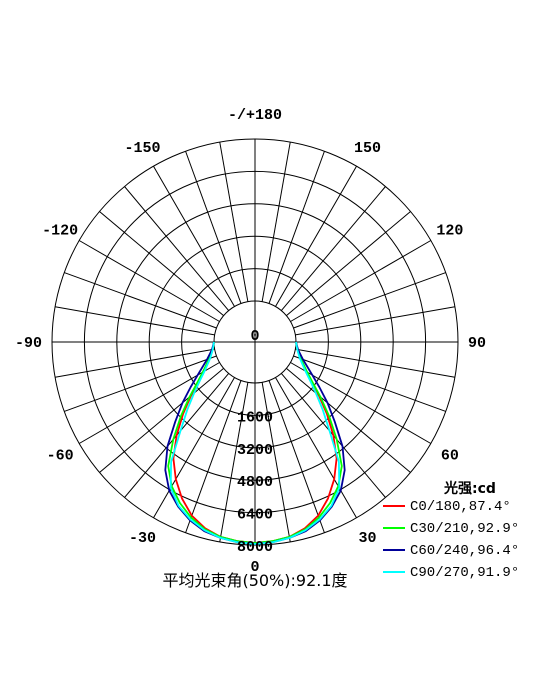 The width and height of the screenshot is (556, 680). I want to click on angle-tick-label: -90, so click(28, 343).